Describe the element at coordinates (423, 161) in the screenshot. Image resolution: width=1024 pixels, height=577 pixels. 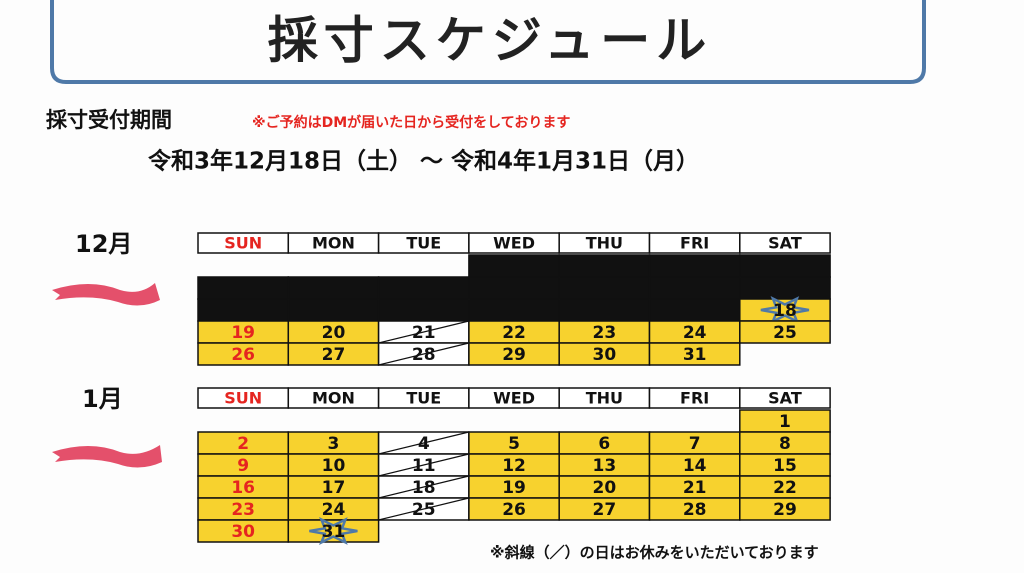
I see `period-range: 令和3年12月18日（土） ～ 令和4年1月31日（月）` at that location.